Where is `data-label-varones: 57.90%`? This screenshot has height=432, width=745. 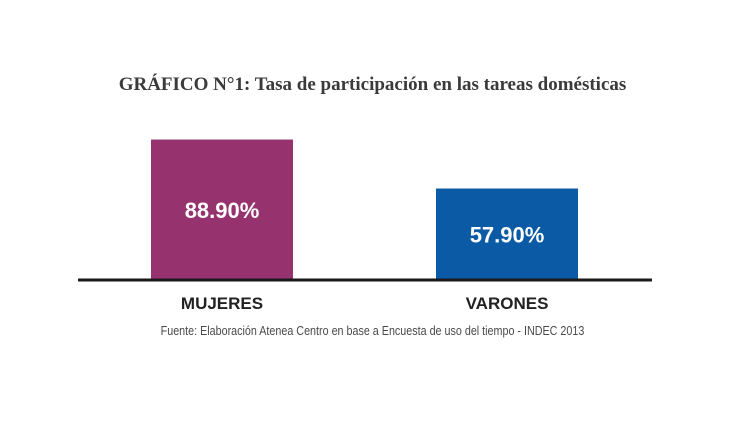
data-label-varones: 57.90% is located at coordinates (507, 234).